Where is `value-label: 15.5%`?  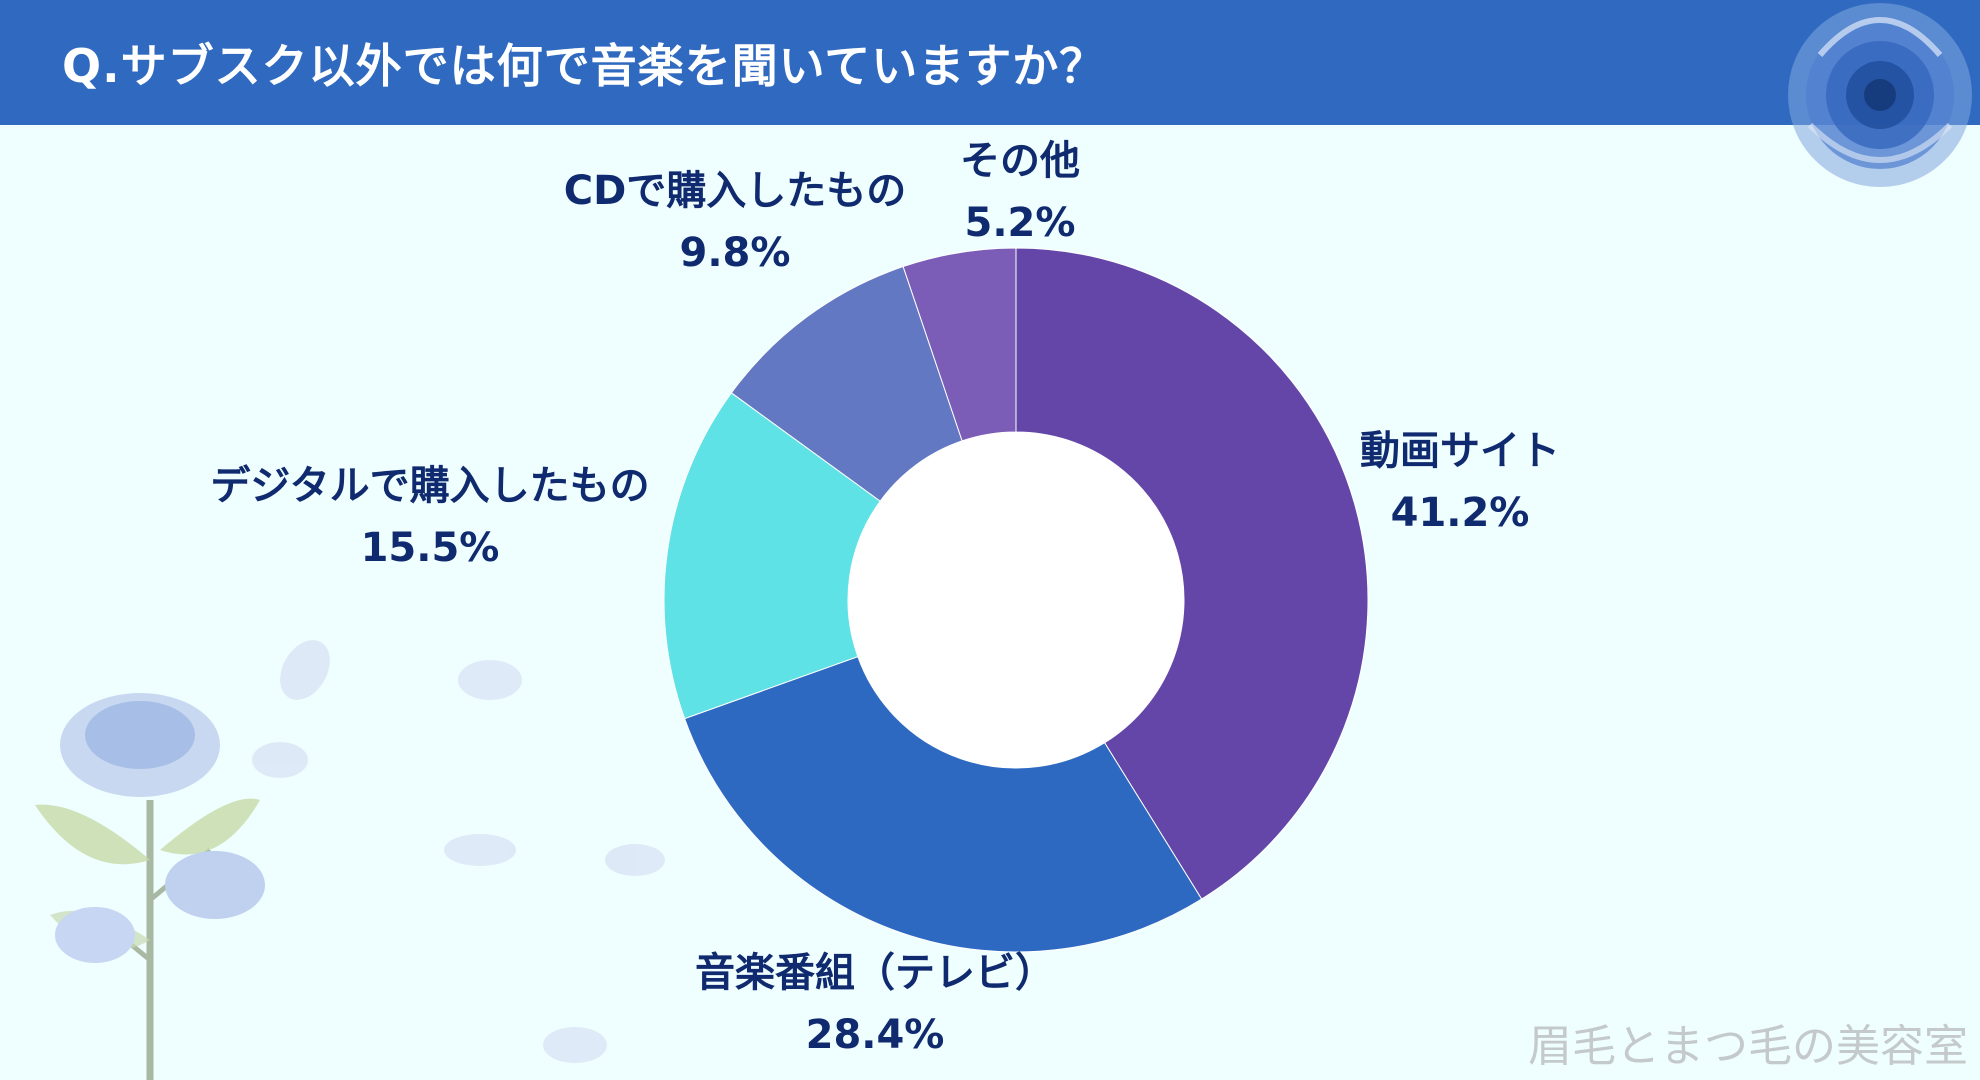 value-label: 15.5% is located at coordinates (430, 548).